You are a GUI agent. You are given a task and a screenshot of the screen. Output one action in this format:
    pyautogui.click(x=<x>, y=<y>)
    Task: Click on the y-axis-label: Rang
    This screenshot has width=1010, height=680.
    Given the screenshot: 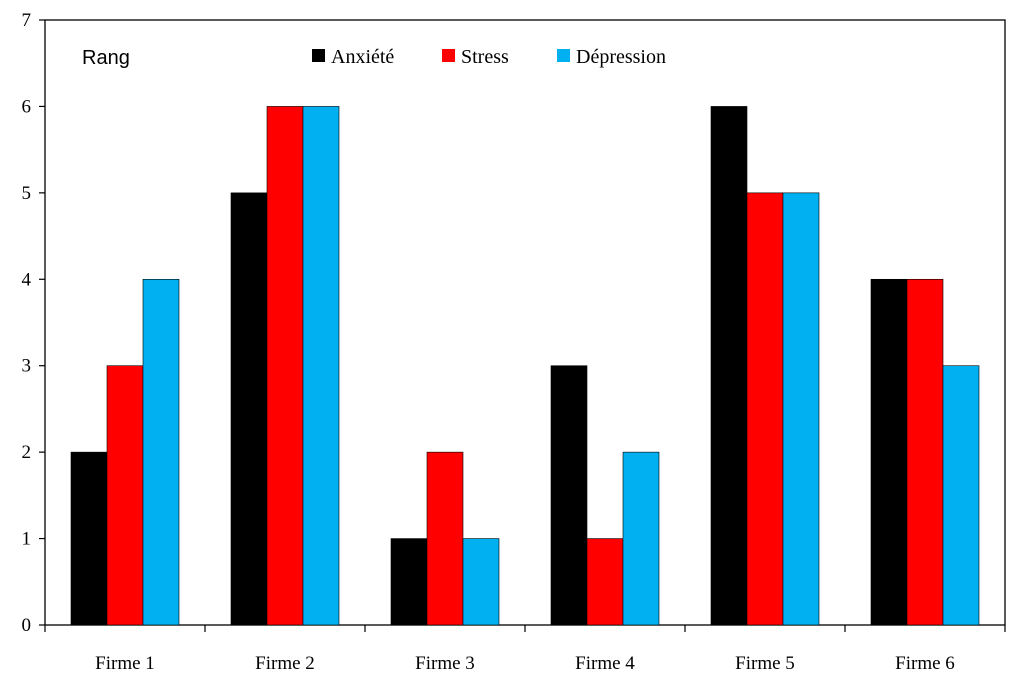 What is the action you would take?
    pyautogui.click(x=106, y=58)
    